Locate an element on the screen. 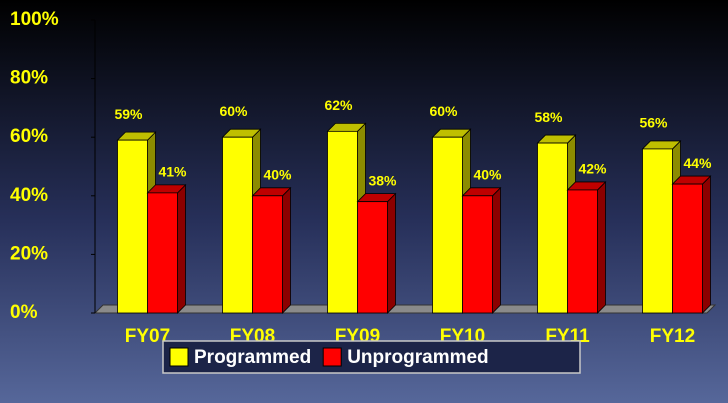 The image size is (728, 403). data-label: 41% is located at coordinates (172, 172).